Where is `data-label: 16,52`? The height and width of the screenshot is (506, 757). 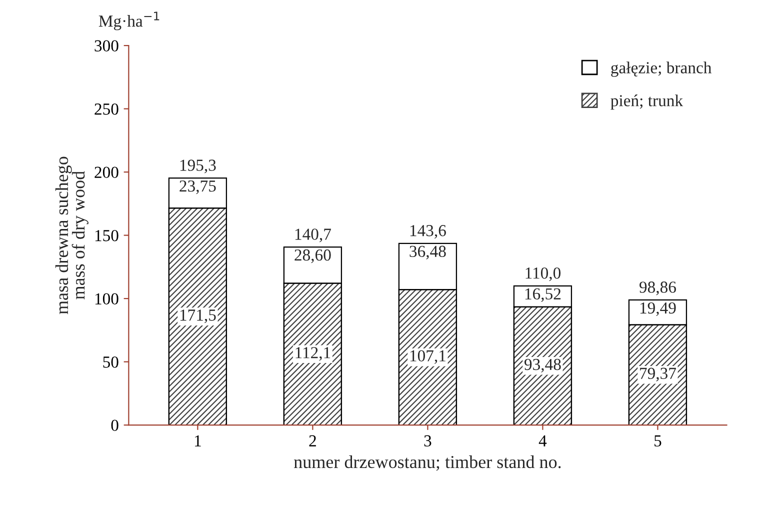 data-label: 16,52 is located at coordinates (543, 295).